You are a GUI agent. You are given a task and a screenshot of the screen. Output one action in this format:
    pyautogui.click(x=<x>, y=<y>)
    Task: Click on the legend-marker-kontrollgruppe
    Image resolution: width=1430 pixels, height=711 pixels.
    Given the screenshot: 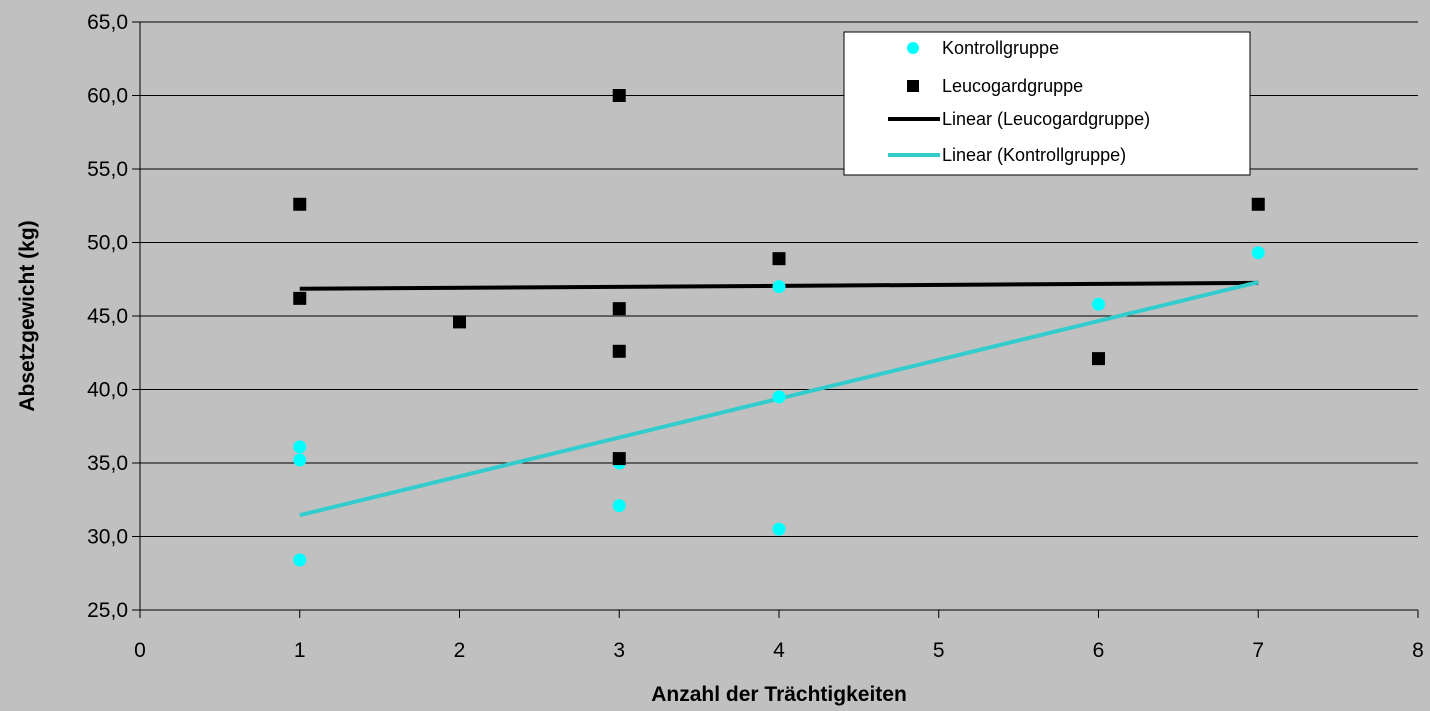 What is the action you would take?
    pyautogui.click(x=913, y=48)
    